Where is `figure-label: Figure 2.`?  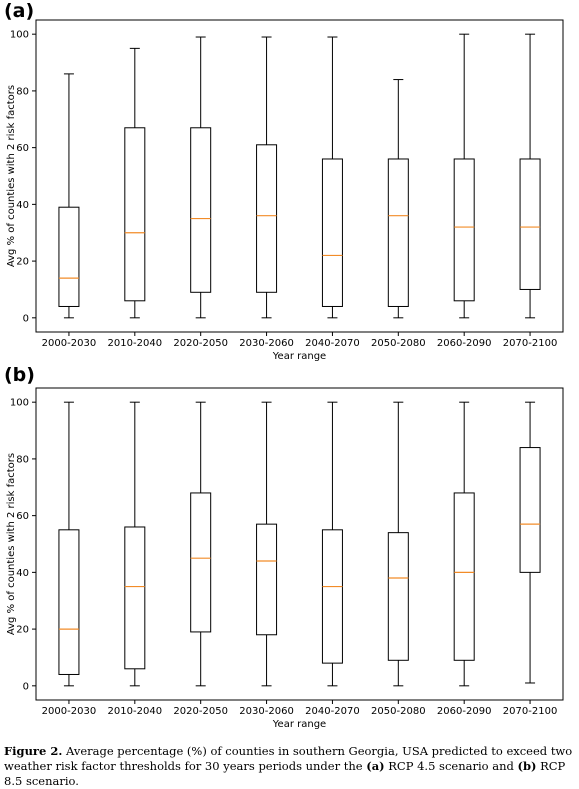
figure-label: Figure 2. is located at coordinates (33, 751).